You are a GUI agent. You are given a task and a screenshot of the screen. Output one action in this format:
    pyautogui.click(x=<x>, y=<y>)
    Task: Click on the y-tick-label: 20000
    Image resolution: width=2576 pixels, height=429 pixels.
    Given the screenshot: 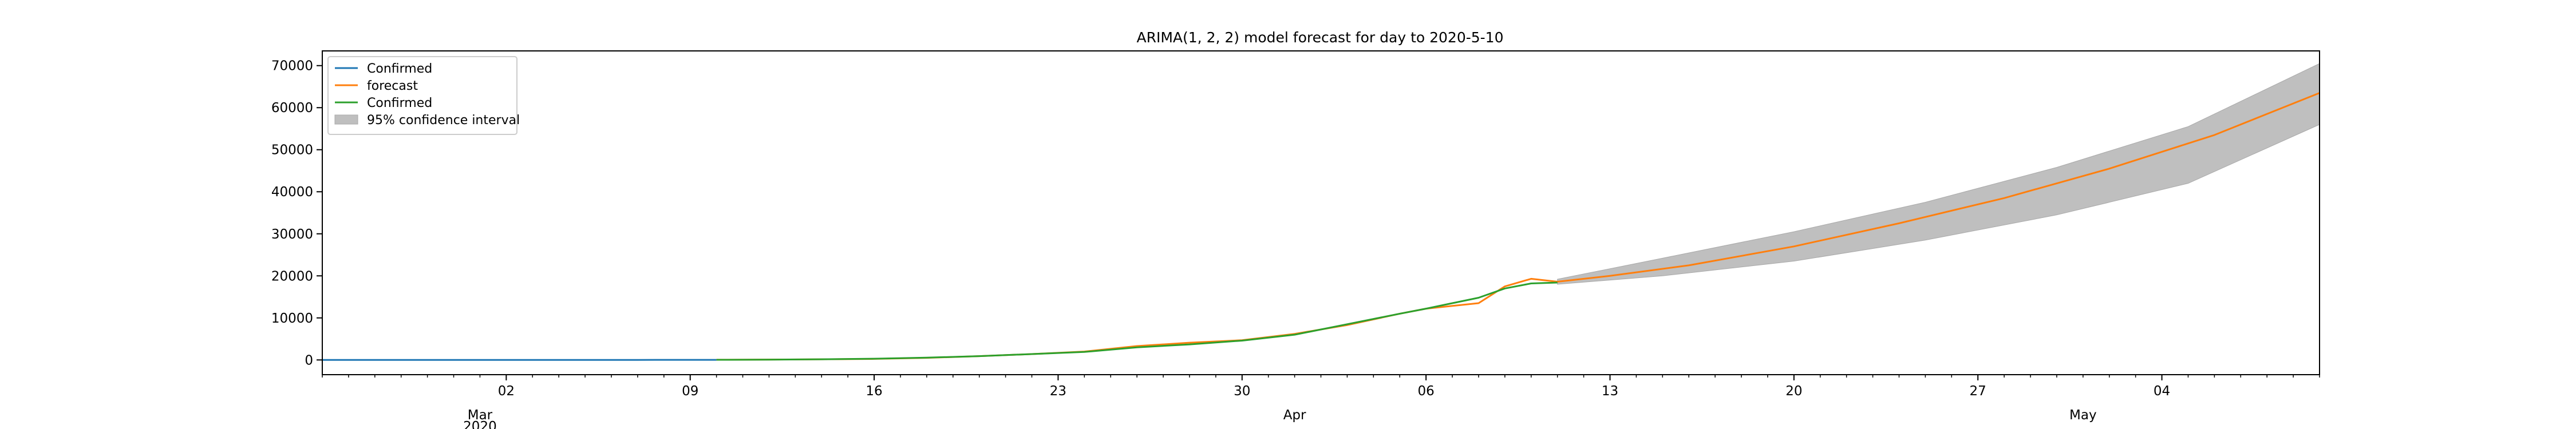 What is the action you would take?
    pyautogui.click(x=292, y=276)
    